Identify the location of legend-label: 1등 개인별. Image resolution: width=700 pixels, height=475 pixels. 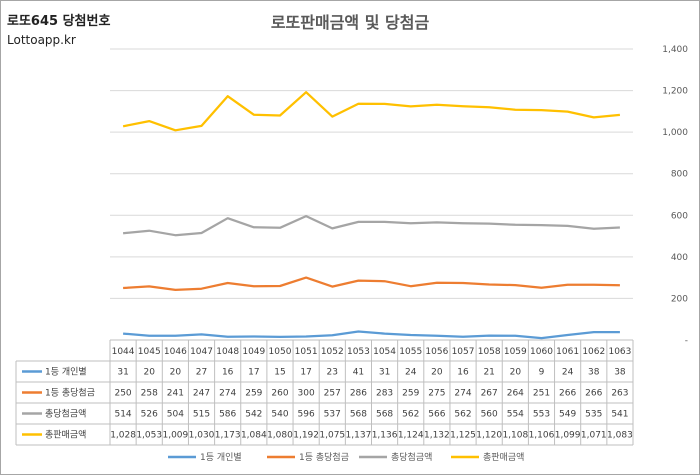
(221, 457).